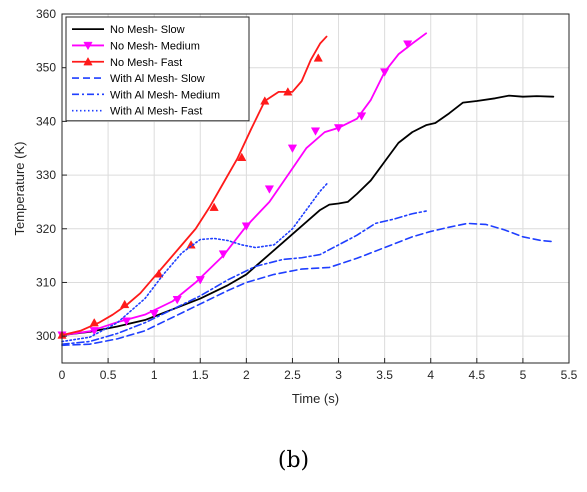 Image resolution: width=587 pixels, height=492 pixels. Describe the element at coordinates (46, 229) in the screenshot. I see `y-tick-label: 320` at that location.